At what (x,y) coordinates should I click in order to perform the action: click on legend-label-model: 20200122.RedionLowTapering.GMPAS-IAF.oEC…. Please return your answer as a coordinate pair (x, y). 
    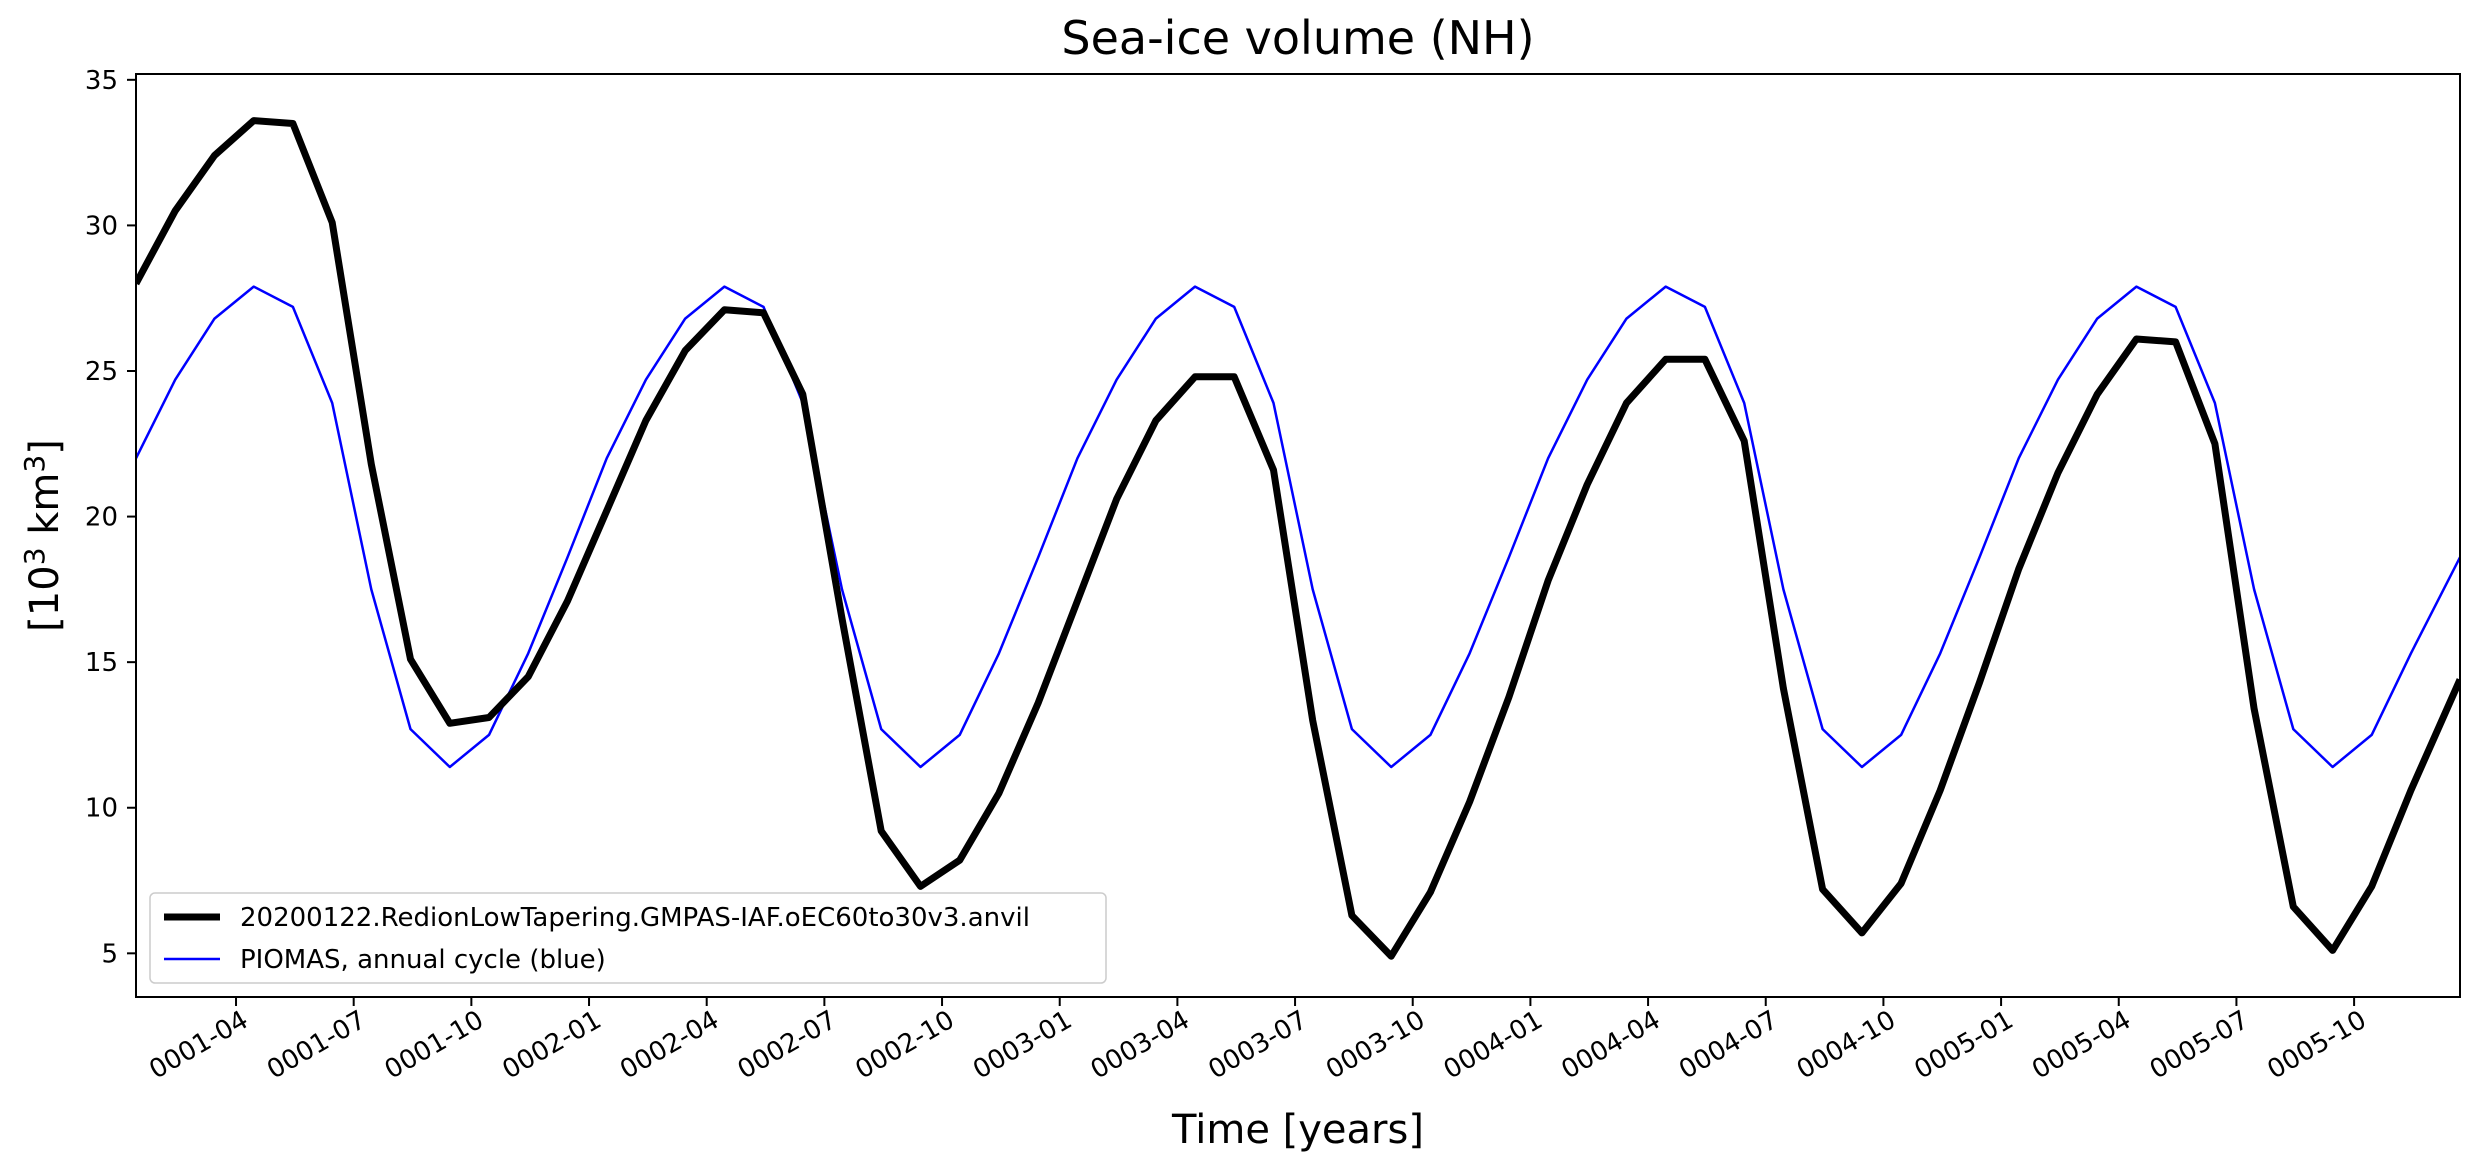
    Looking at the image, I should click on (635, 918).